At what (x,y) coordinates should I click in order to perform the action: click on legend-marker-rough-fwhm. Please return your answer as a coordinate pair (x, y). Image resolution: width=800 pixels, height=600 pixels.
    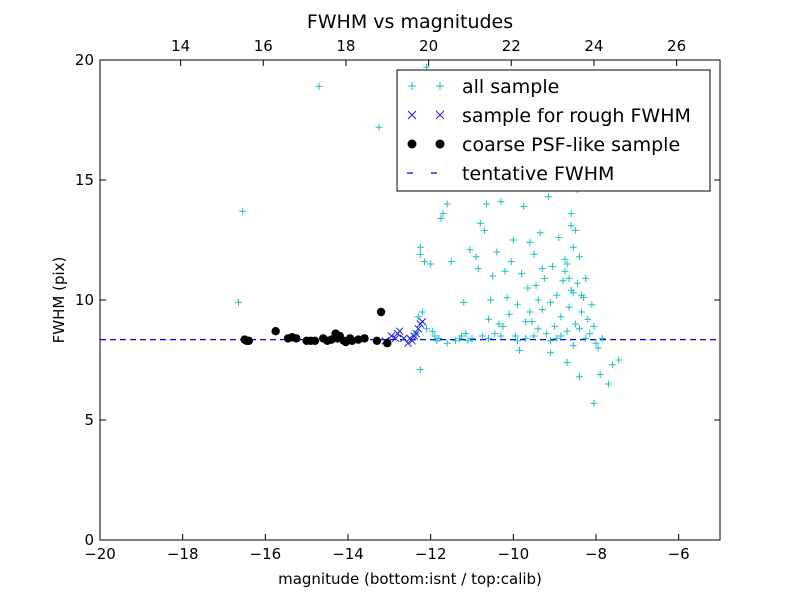
    Looking at the image, I should click on (412, 115).